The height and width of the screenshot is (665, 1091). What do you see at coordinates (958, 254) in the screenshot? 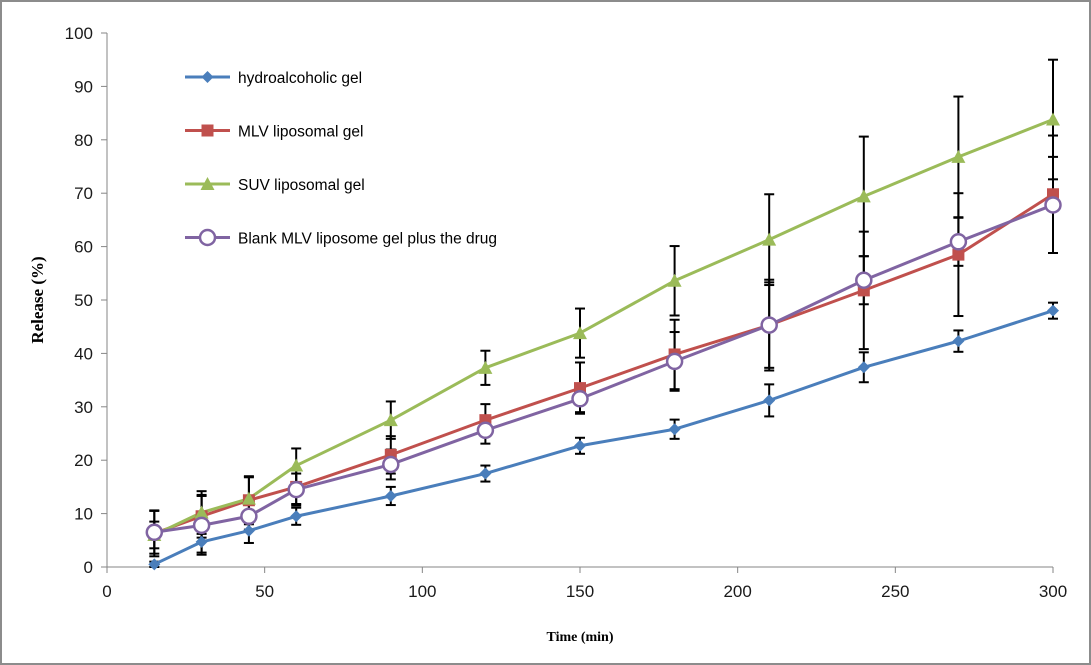
I see `series-2-point` at bounding box center [958, 254].